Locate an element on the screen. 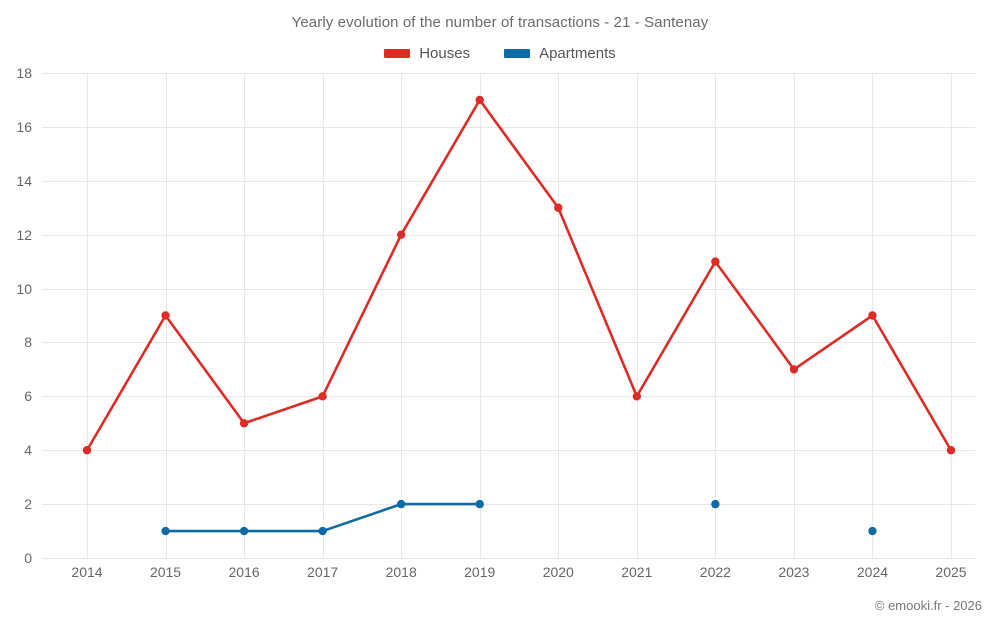 Image resolution: width=1000 pixels, height=625 pixels. legend-swatch-houses is located at coordinates (397, 53).